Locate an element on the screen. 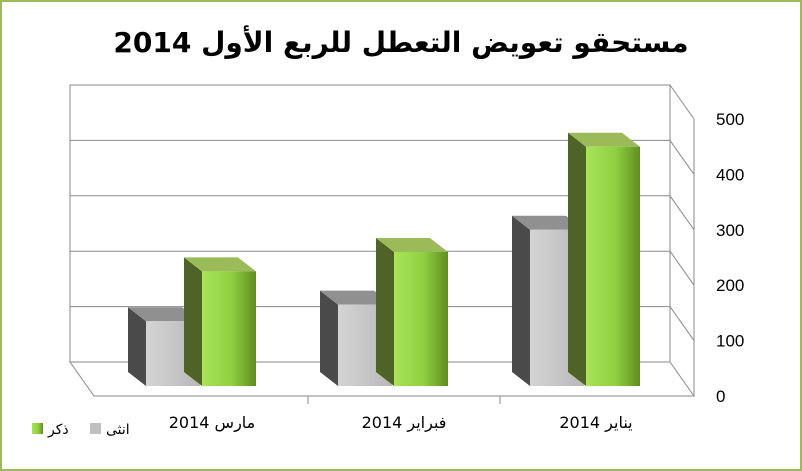 The width and height of the screenshot is (802, 471). y-tick-label: 200 is located at coordinates (730, 285).